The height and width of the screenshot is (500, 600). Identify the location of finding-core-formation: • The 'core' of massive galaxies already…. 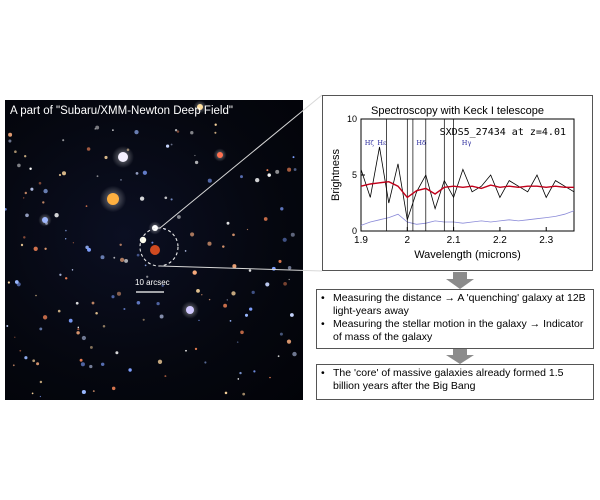
(455, 380).